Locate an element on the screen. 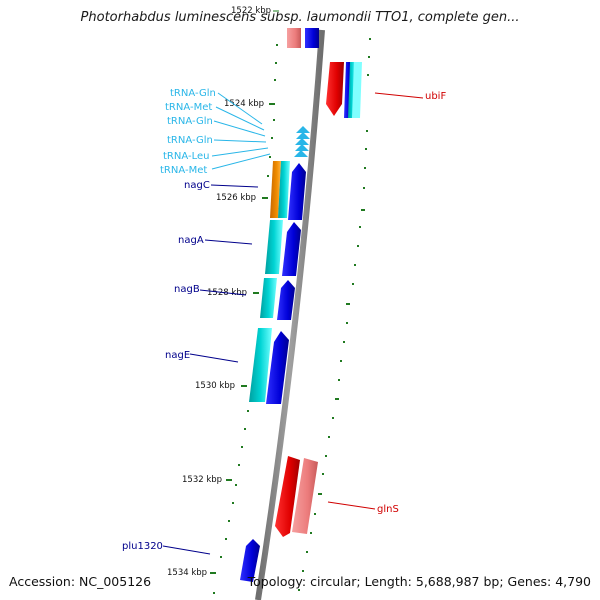  gene-label-nagB: nagB is located at coordinates (187, 289).